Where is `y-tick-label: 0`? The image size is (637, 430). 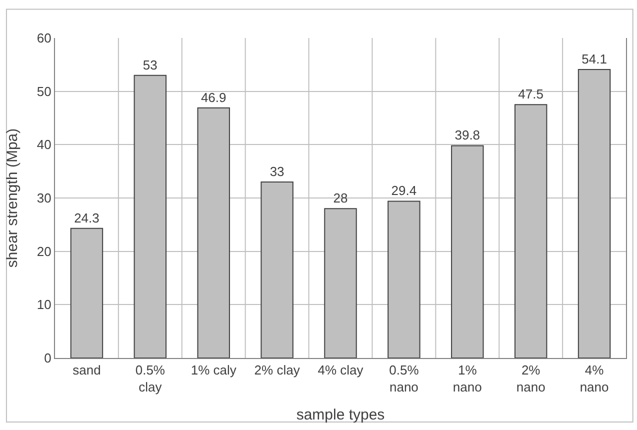 y-tick-label: 0 is located at coordinates (48, 358).